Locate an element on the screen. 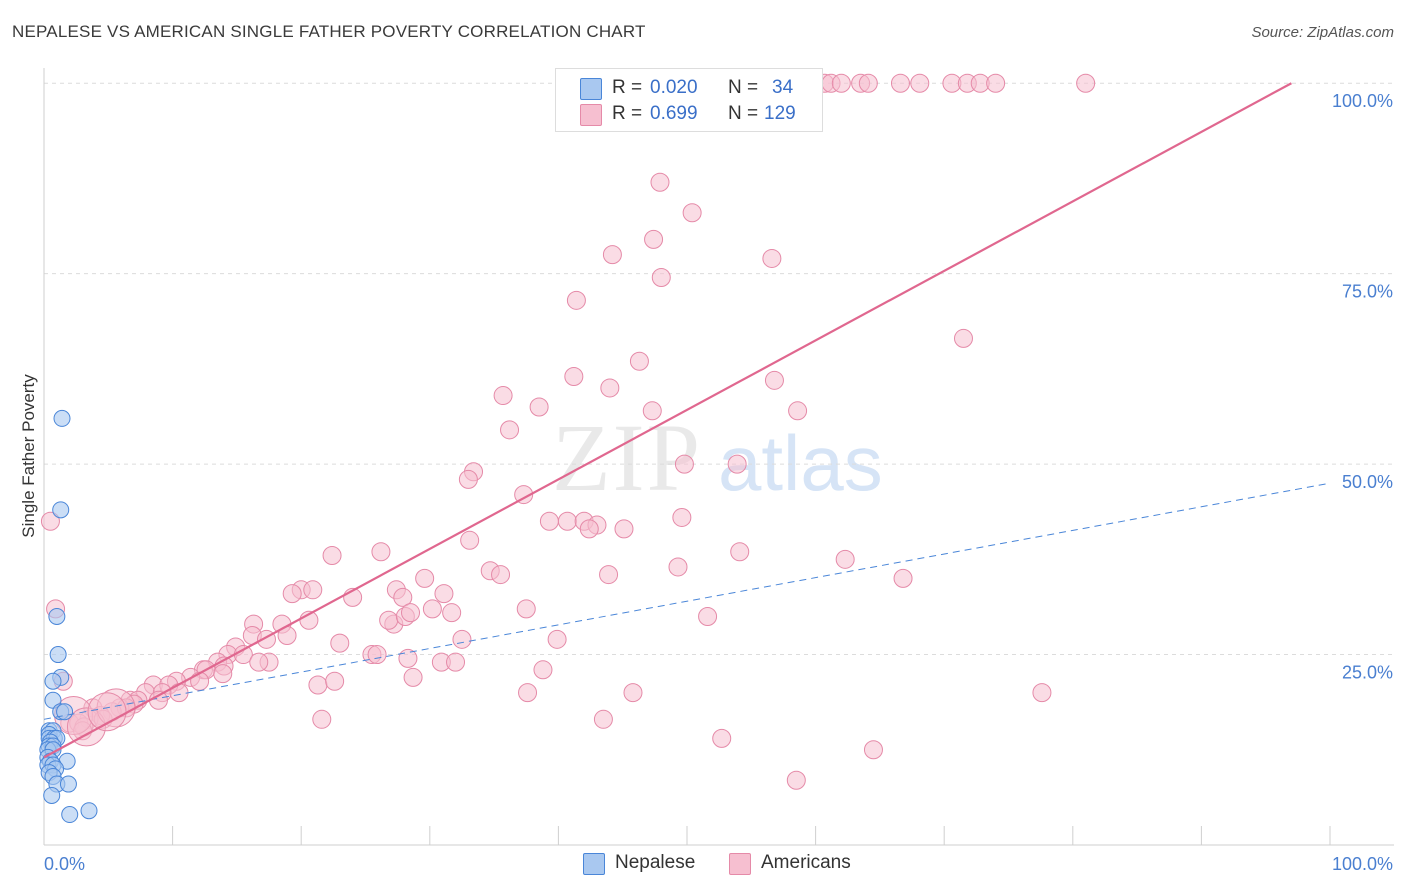 The image size is (1406, 892). nepalese-n-value: 34 is located at coordinates (783, 87).